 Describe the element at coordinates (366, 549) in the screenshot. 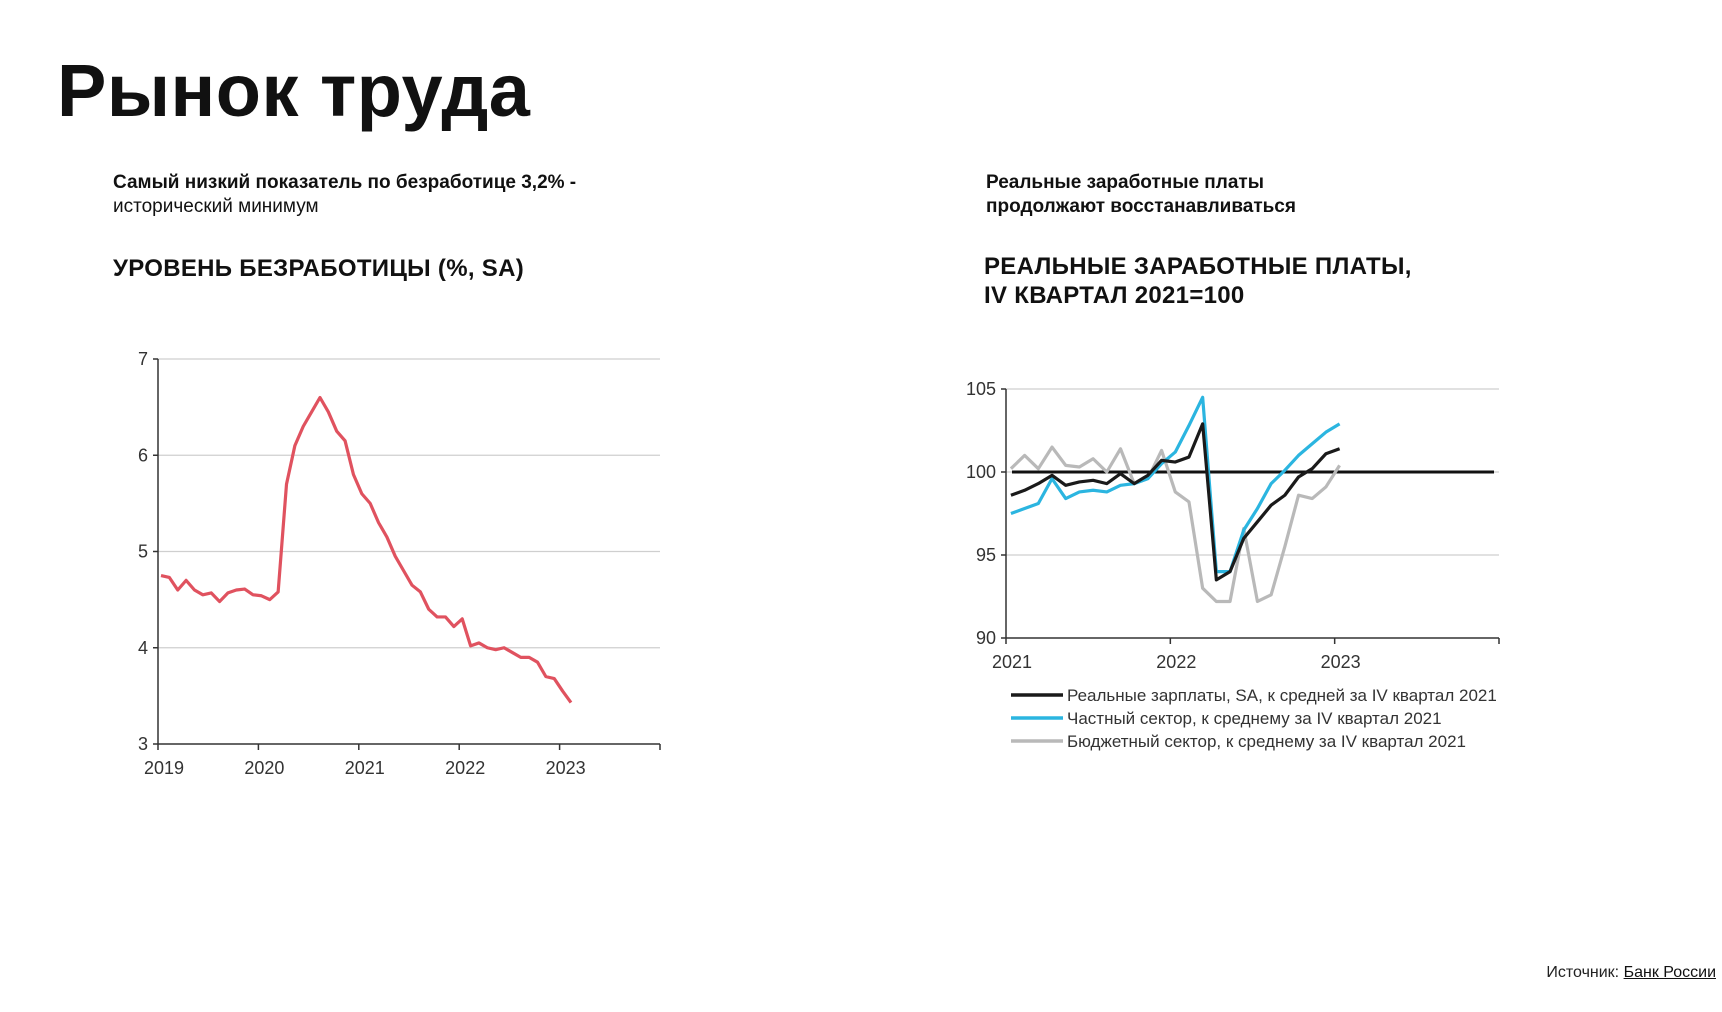

I see `series-line` at that location.